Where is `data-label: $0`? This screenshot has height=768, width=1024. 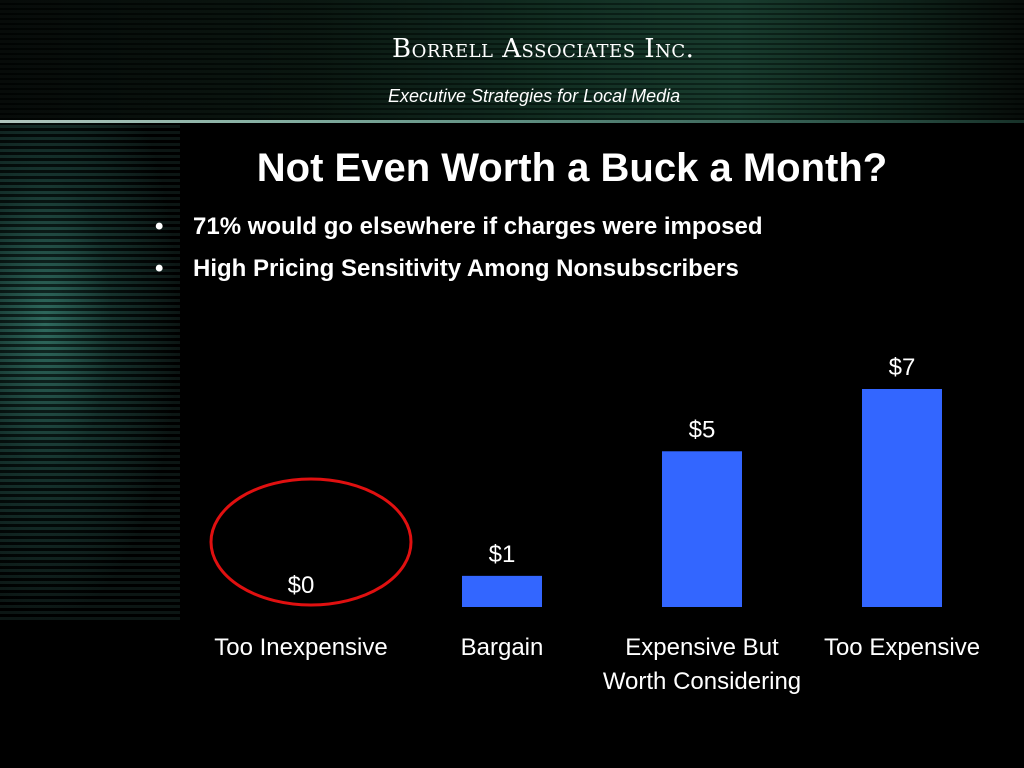
data-label: $0 is located at coordinates (301, 585).